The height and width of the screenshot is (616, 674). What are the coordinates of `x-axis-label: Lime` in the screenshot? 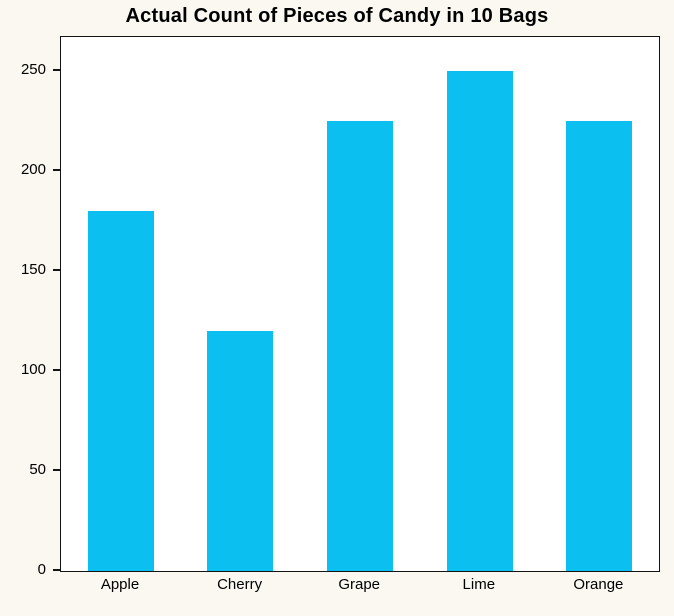 It's located at (479, 584).